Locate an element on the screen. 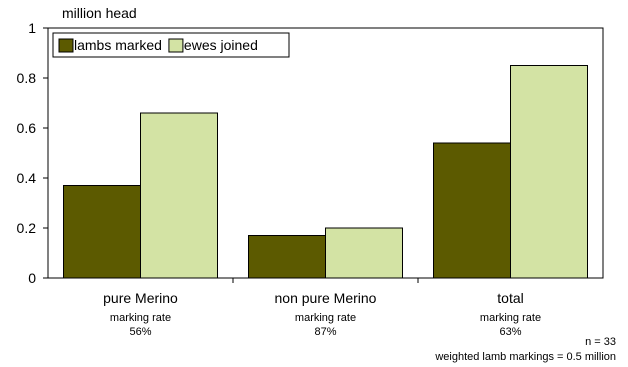  sample-size-note: n = 33 is located at coordinates (600, 342).